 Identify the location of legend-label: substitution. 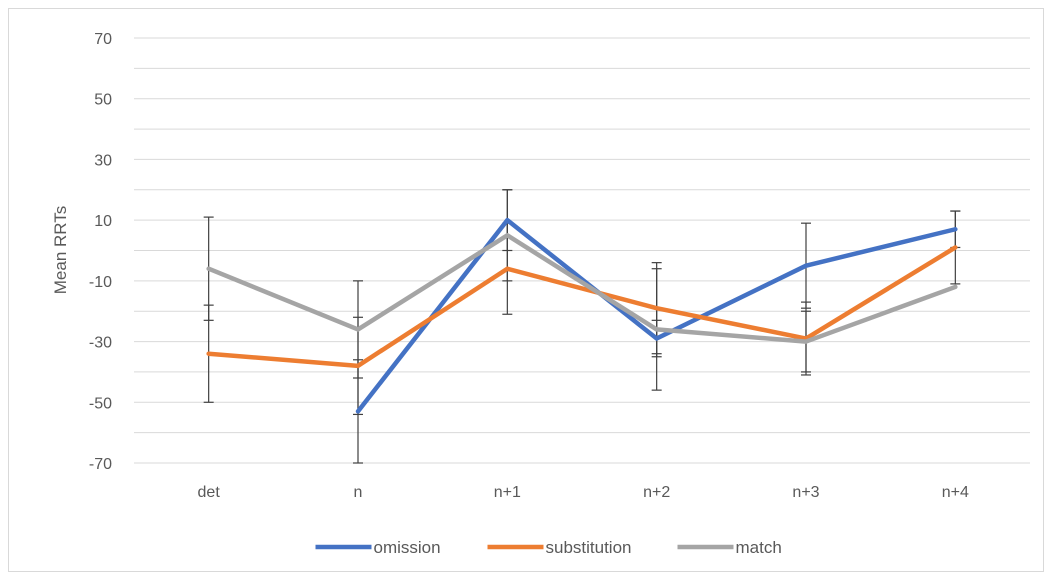
(589, 547).